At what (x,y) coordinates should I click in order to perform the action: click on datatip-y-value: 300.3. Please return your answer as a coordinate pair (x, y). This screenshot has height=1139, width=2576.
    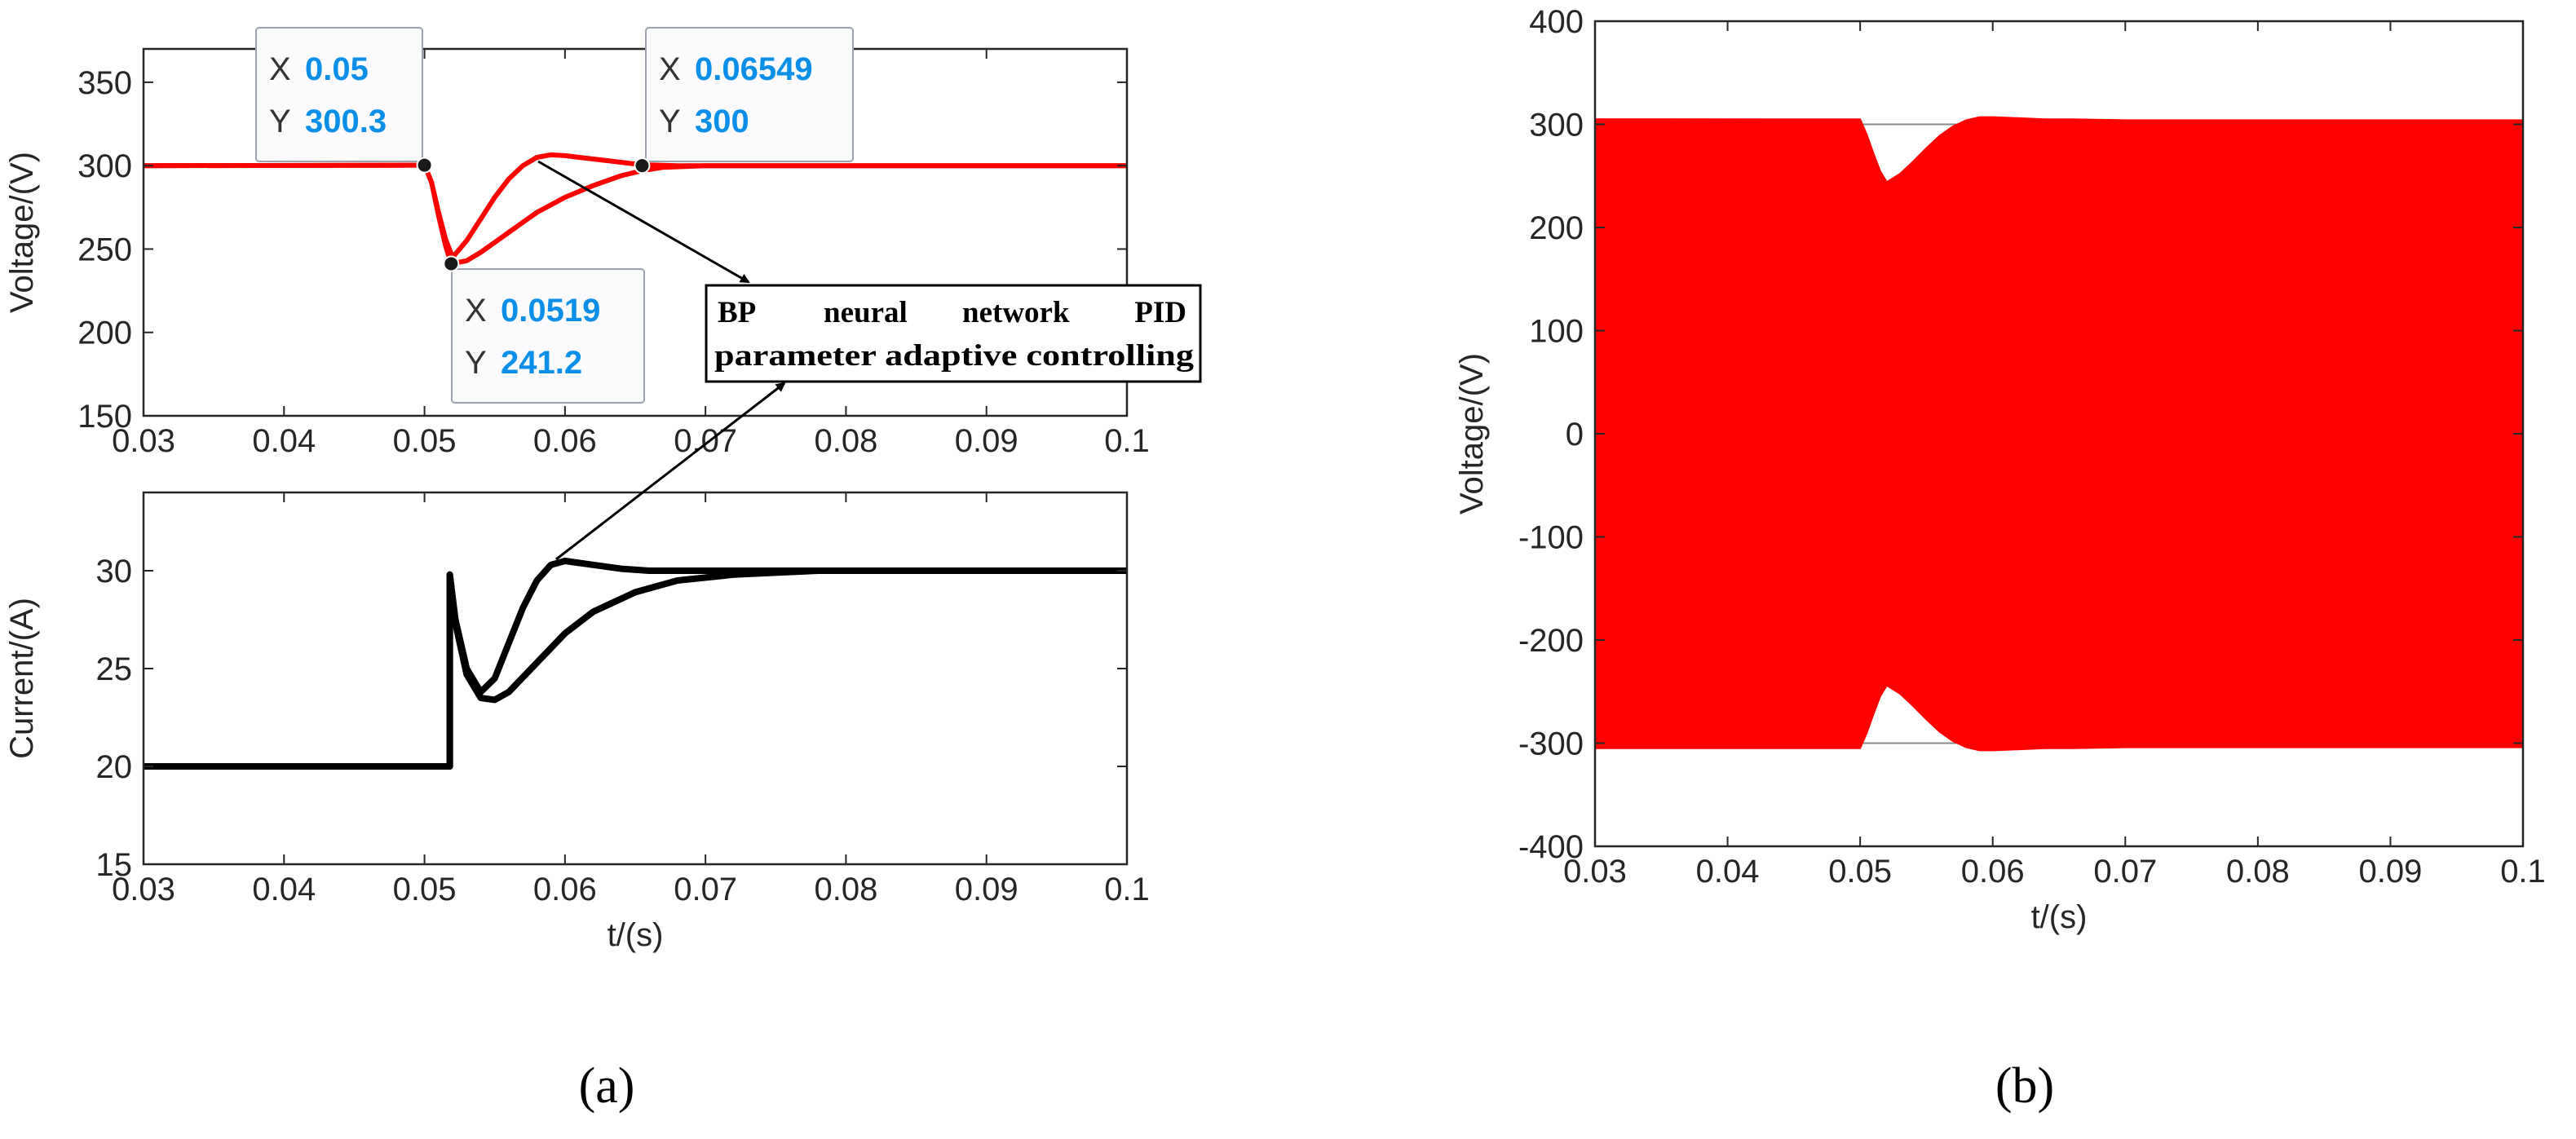
    Looking at the image, I should click on (346, 121).